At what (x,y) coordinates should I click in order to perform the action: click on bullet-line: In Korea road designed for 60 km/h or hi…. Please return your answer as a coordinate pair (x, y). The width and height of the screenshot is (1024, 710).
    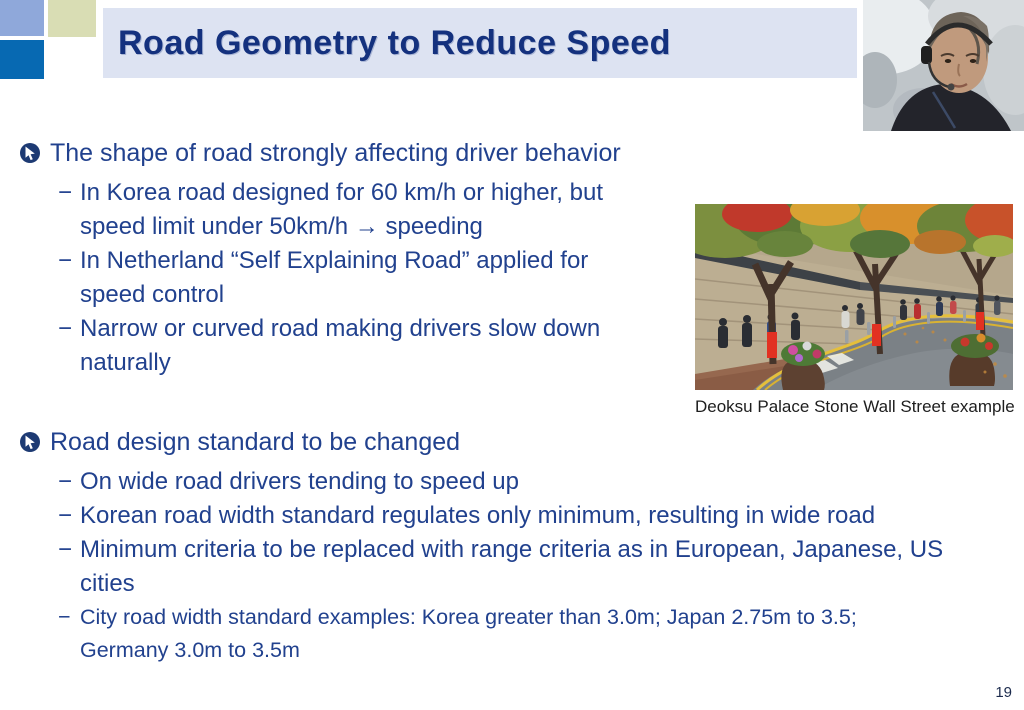
    Looking at the image, I should click on (341, 192).